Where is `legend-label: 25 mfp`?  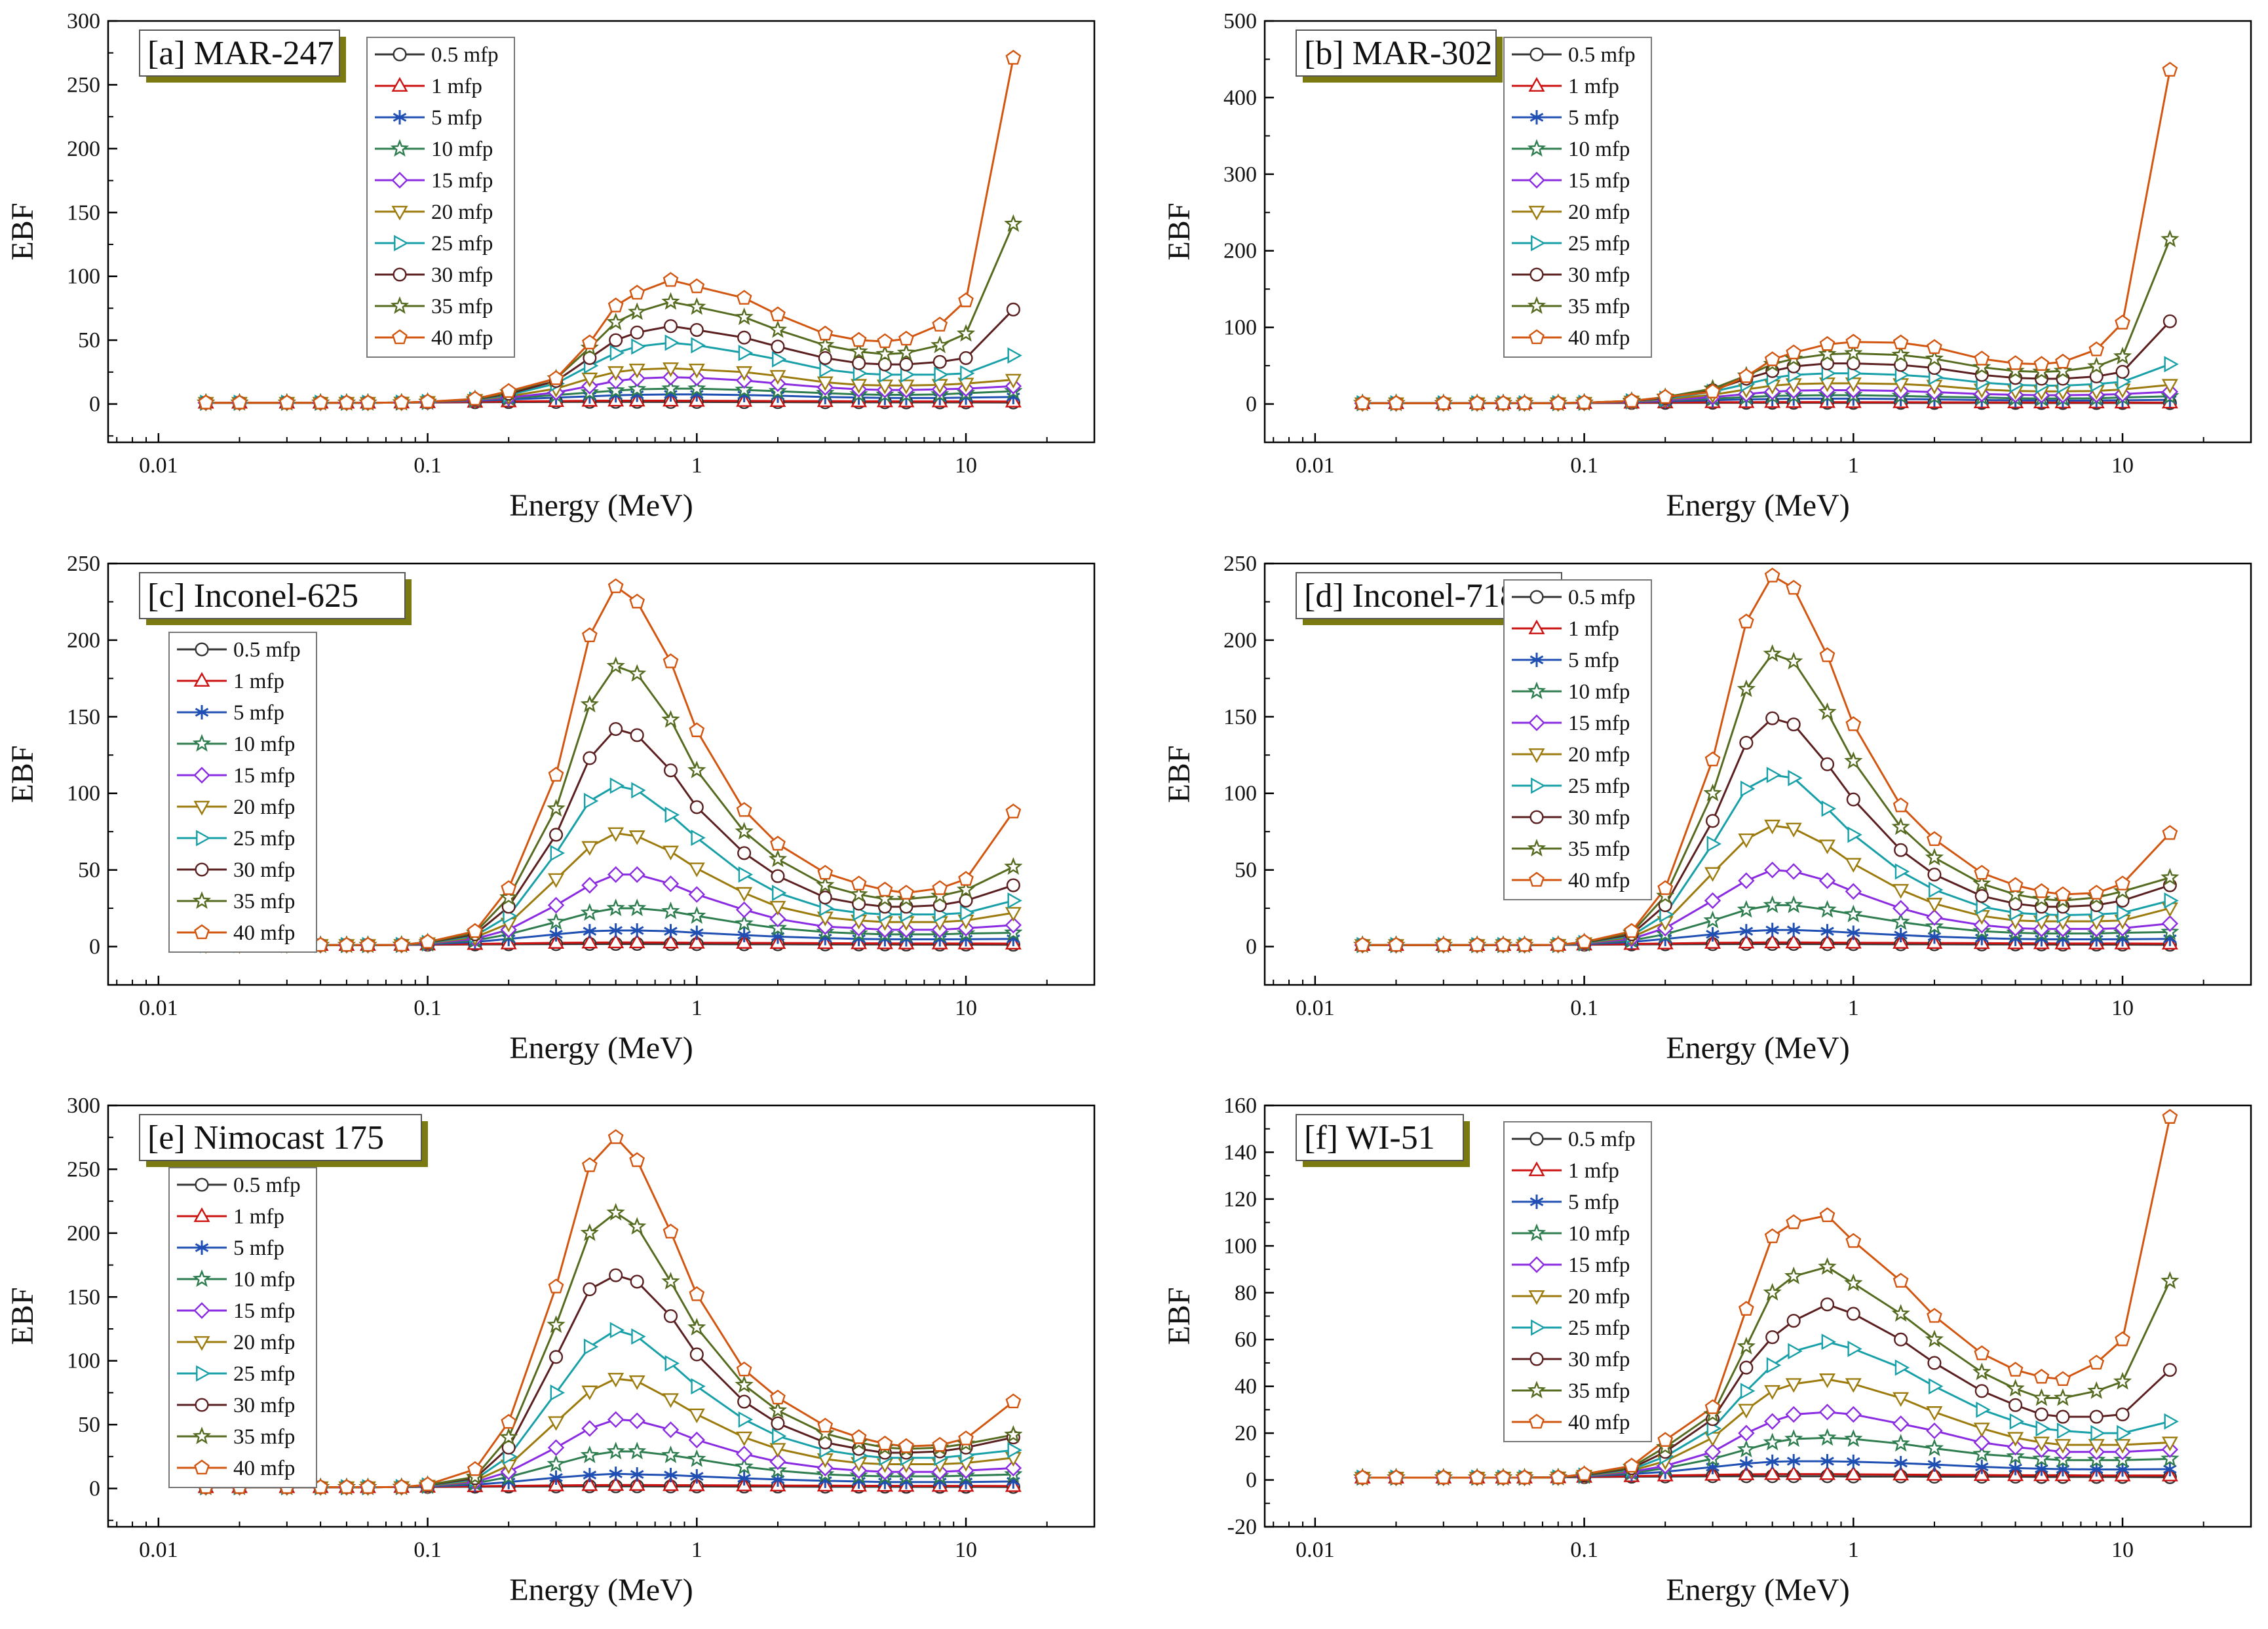 legend-label: 25 mfp is located at coordinates (1599, 1328).